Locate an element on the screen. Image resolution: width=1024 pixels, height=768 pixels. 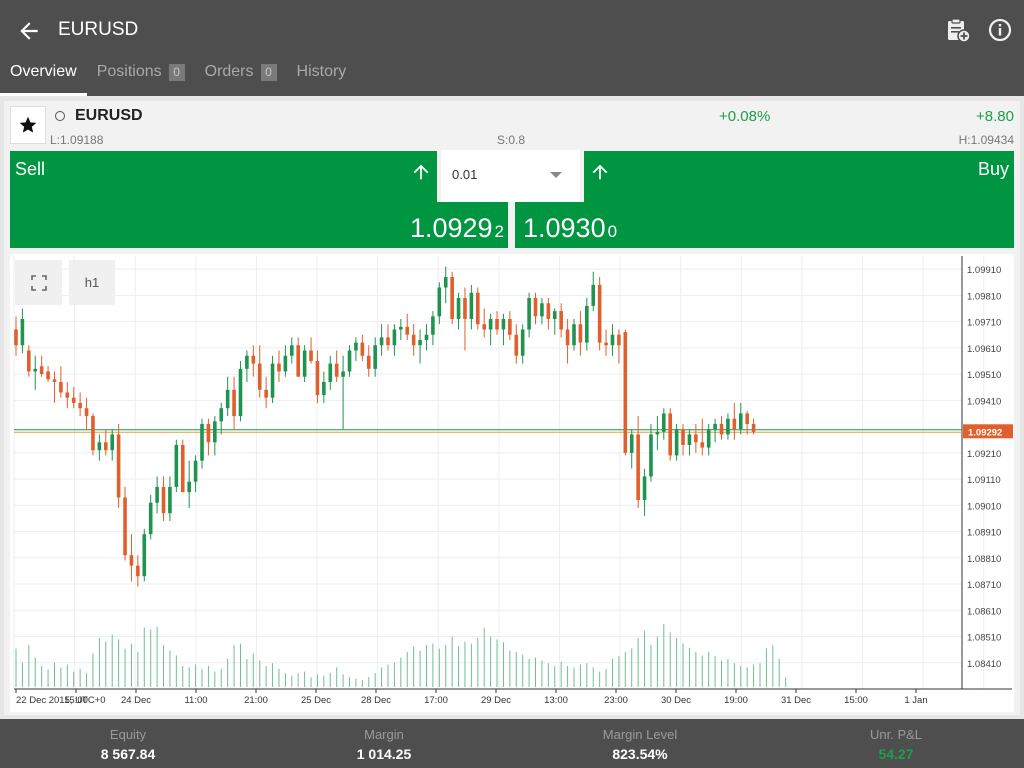
x-tick-label: 28 Dec is located at coordinates (376, 700).